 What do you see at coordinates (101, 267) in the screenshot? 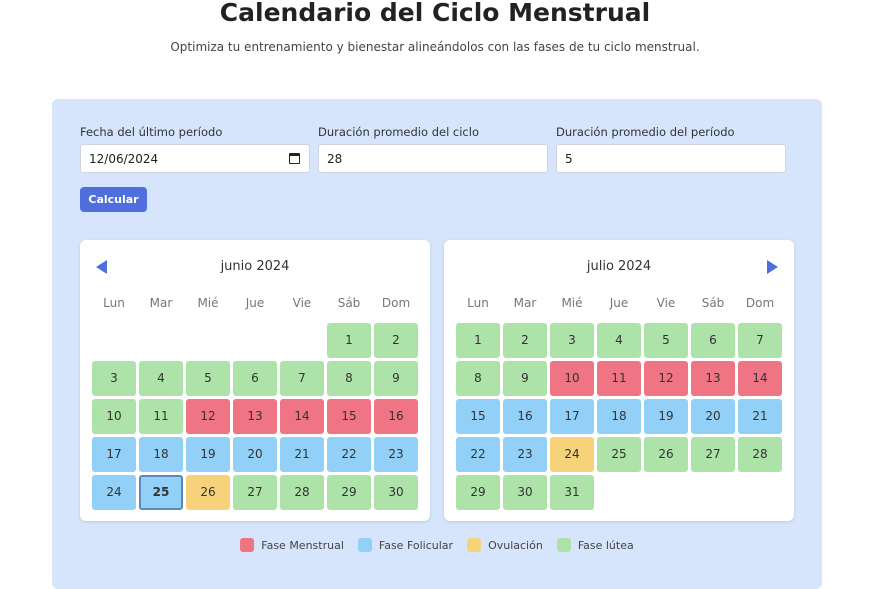
I see `prev-month-icon` at bounding box center [101, 267].